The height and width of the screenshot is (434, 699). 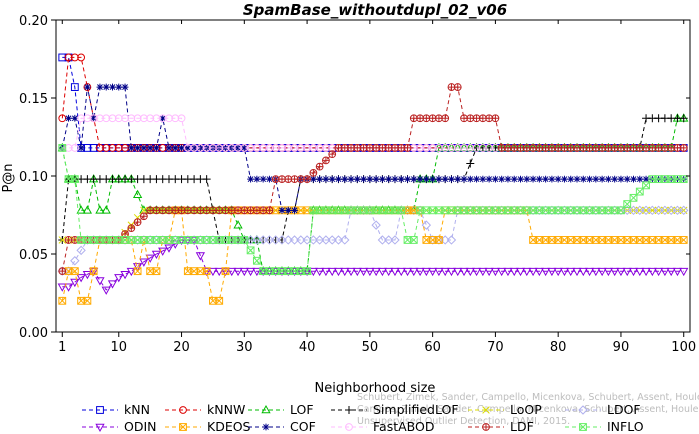 I want to click on x-tick-label: 10, so click(x=118, y=347).